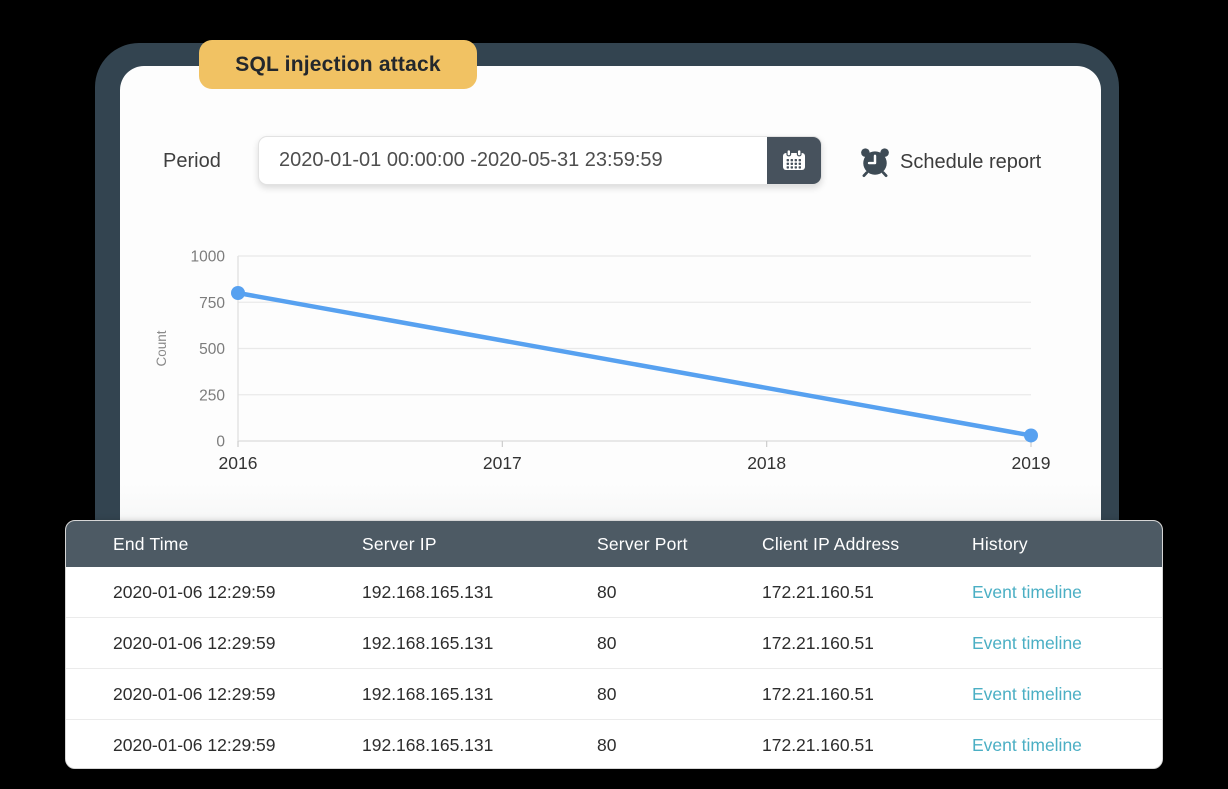 This screenshot has width=1228, height=789. I want to click on trend-line, so click(634, 364).